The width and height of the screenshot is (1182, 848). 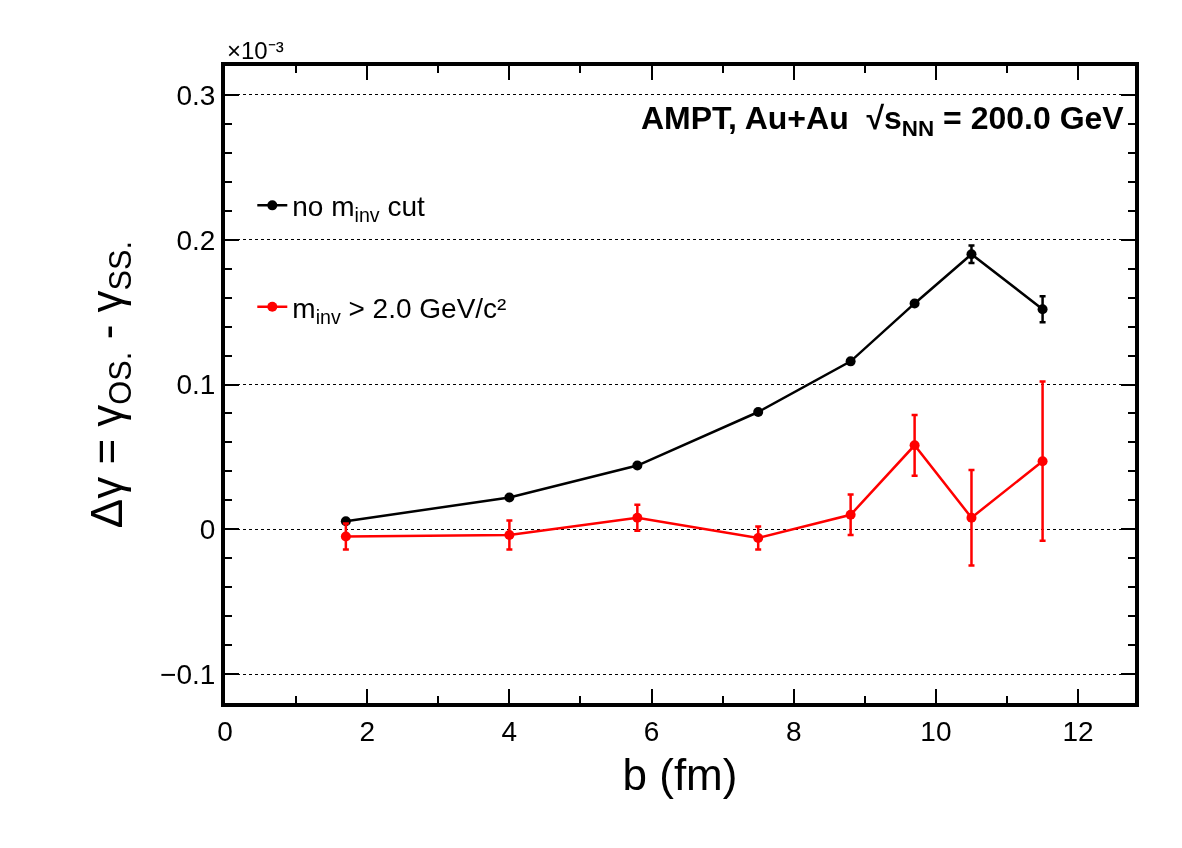 What do you see at coordinates (255, 50) in the screenshot?
I see `text: ×10⁻³` at bounding box center [255, 50].